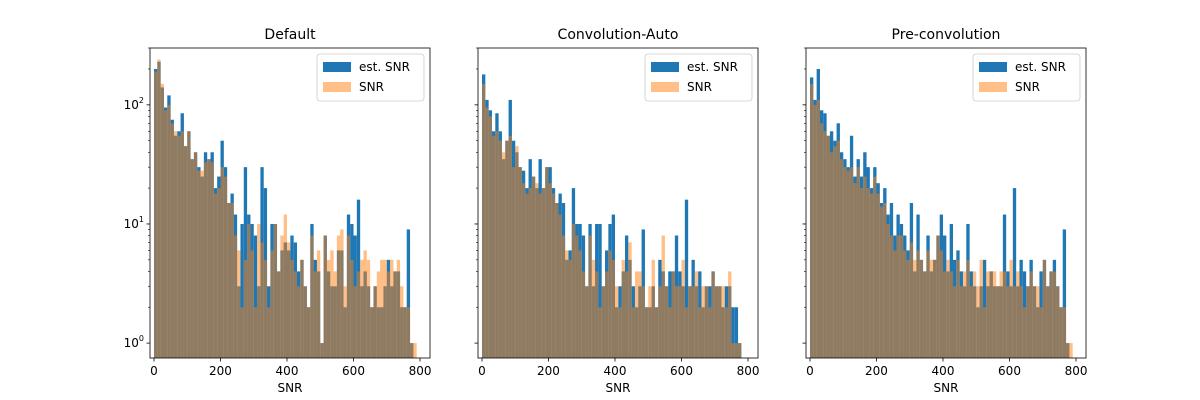  Describe the element at coordinates (548, 371) in the screenshot. I see `x-tick-label: 200` at that location.